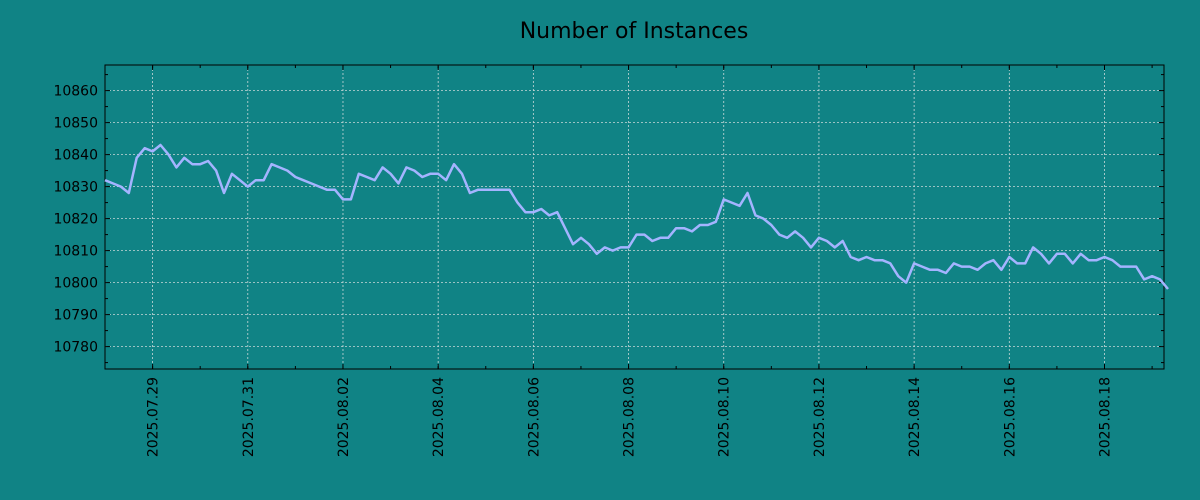  Describe the element at coordinates (634, 31) in the screenshot. I see `chart-title: Number of Instances` at that location.